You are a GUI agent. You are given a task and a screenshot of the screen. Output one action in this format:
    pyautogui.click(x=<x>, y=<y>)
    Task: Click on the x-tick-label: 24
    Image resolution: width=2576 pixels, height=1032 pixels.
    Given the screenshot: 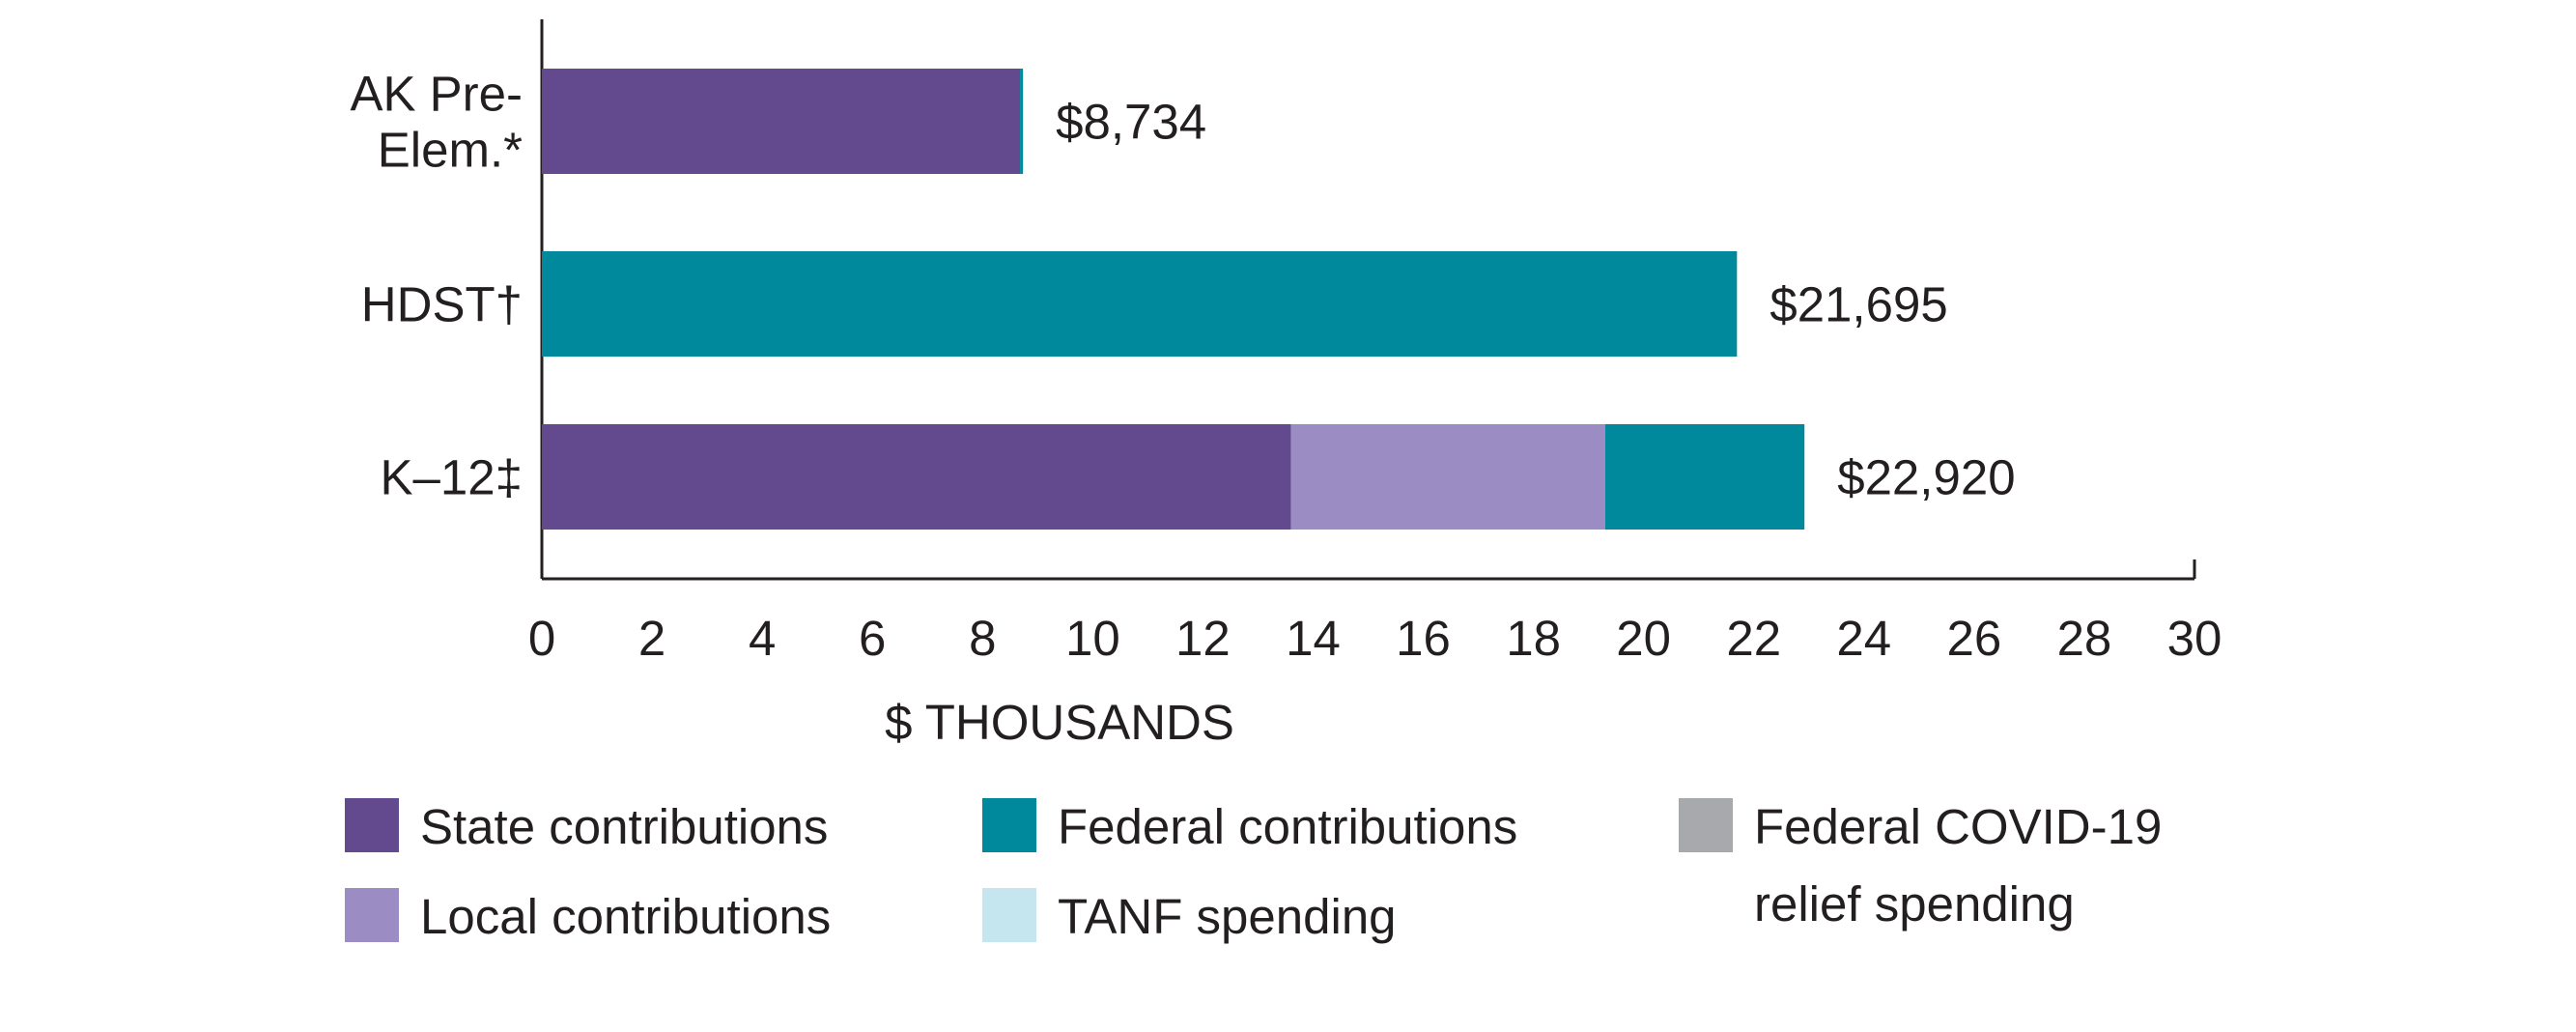 What is the action you would take?
    pyautogui.click(x=1863, y=638)
    